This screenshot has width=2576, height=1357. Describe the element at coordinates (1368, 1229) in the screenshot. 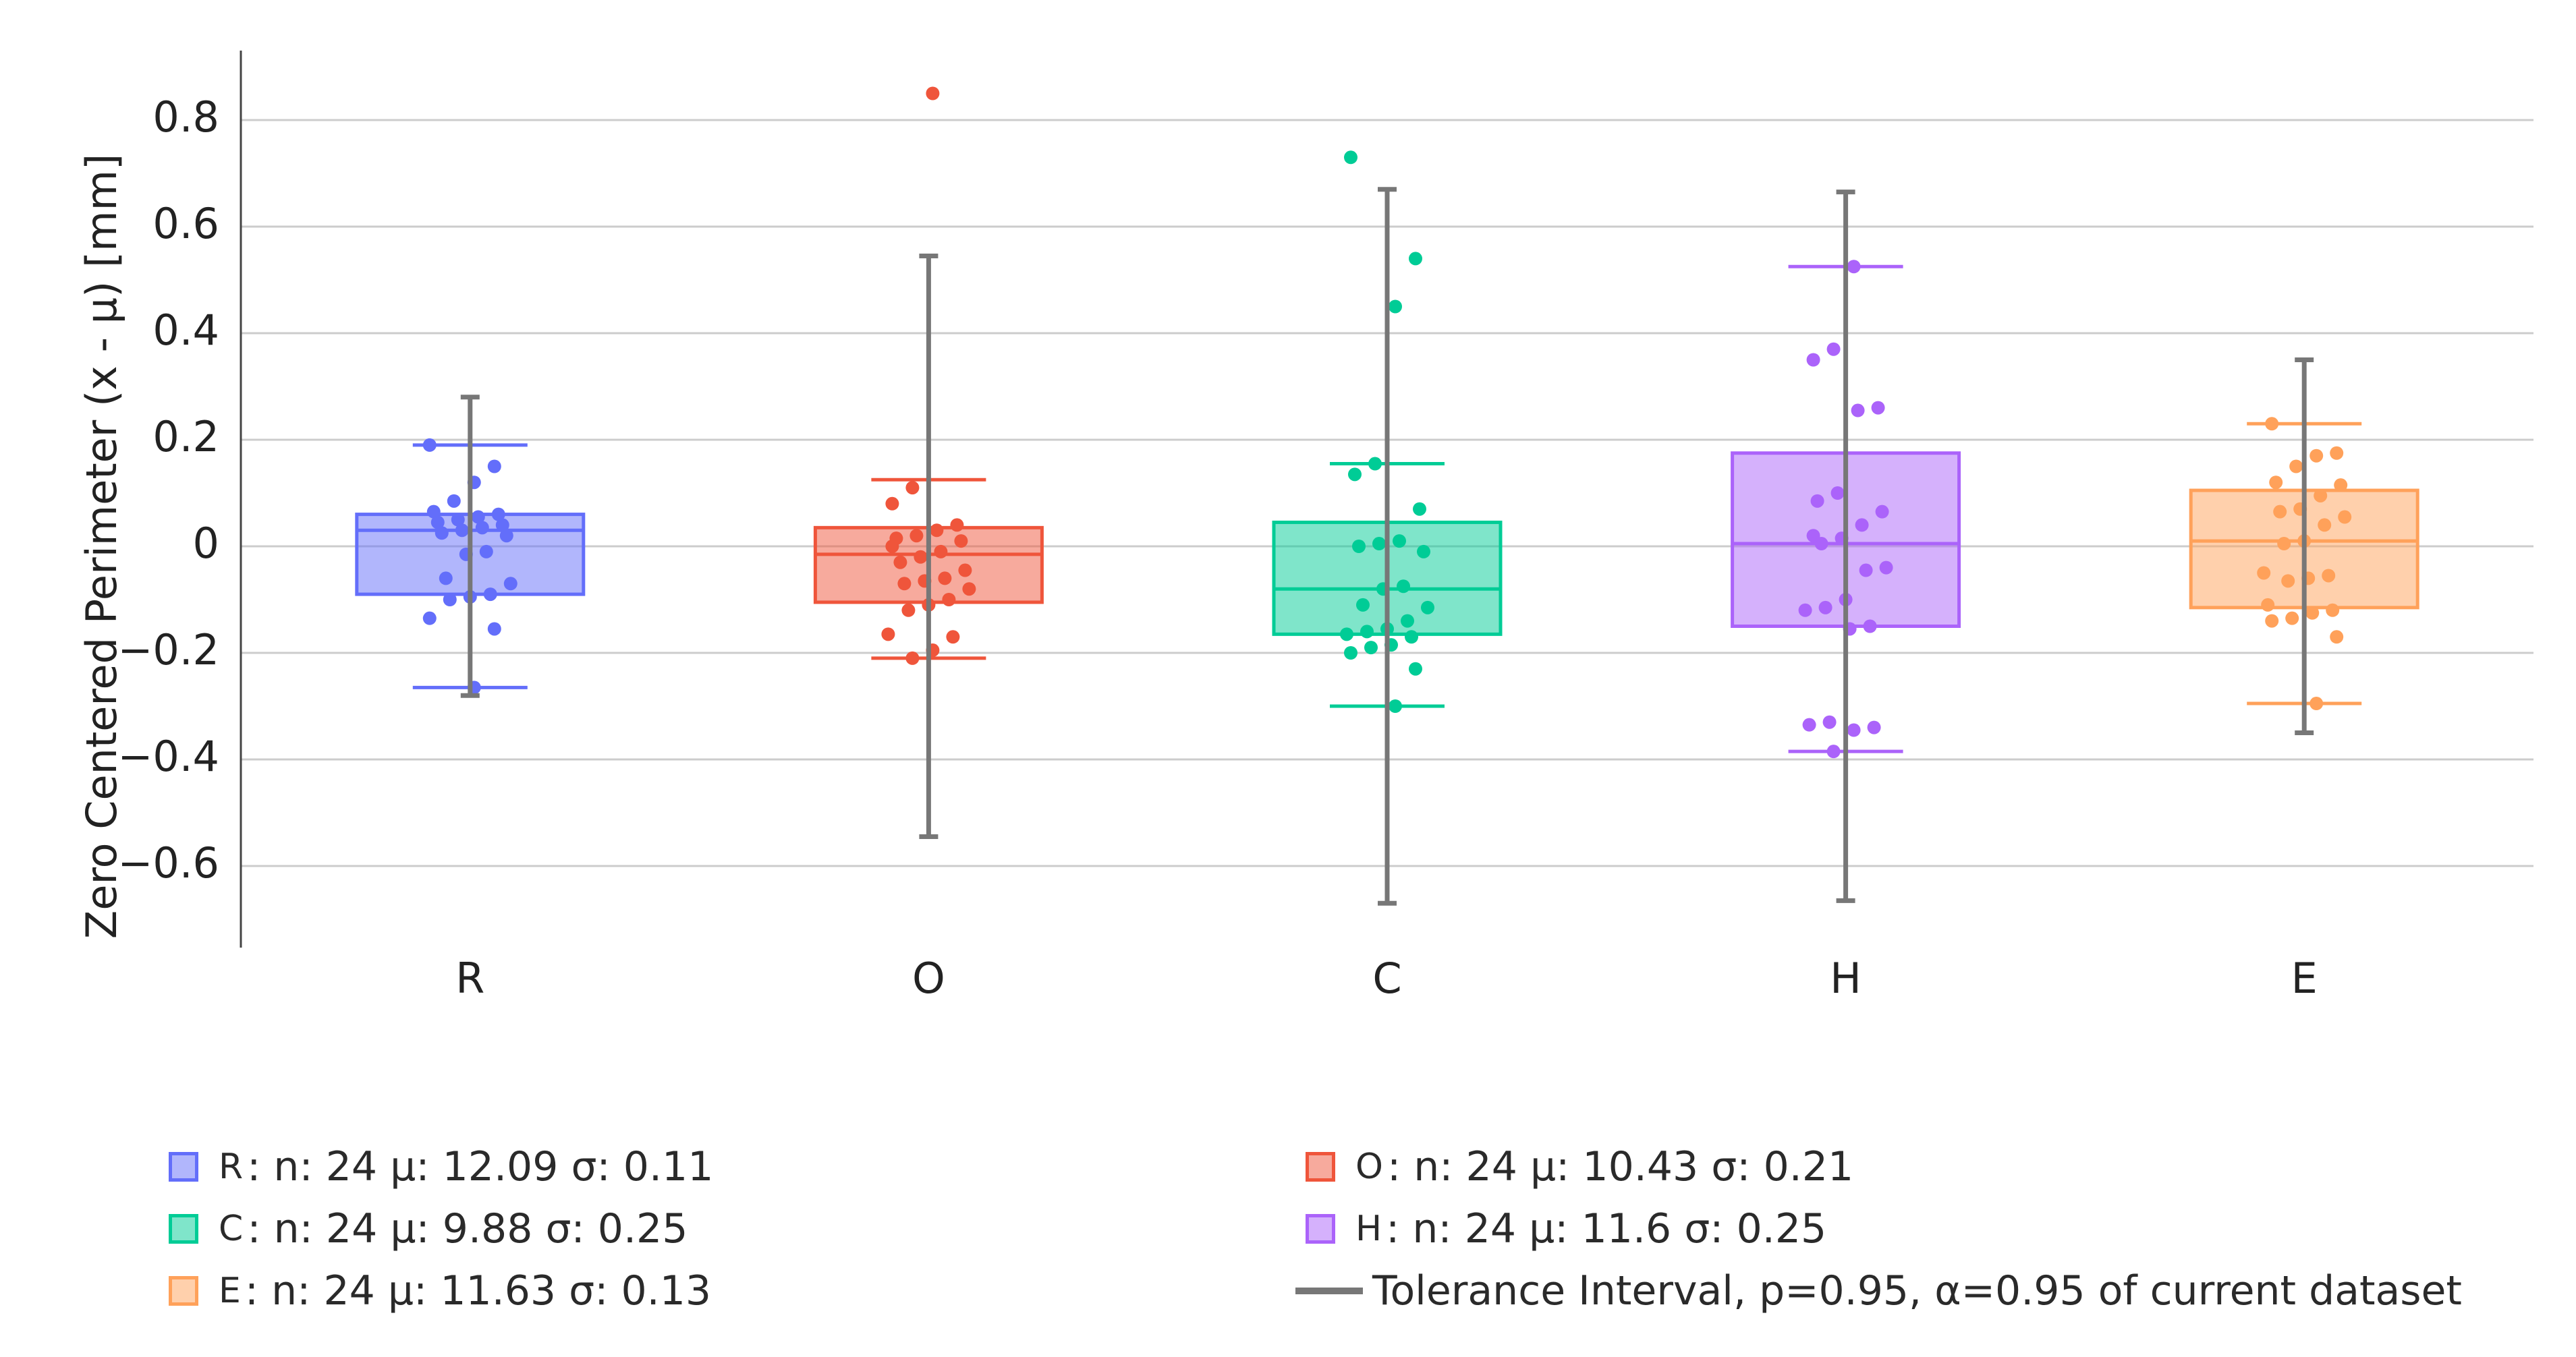

I see `legend-label: H` at that location.